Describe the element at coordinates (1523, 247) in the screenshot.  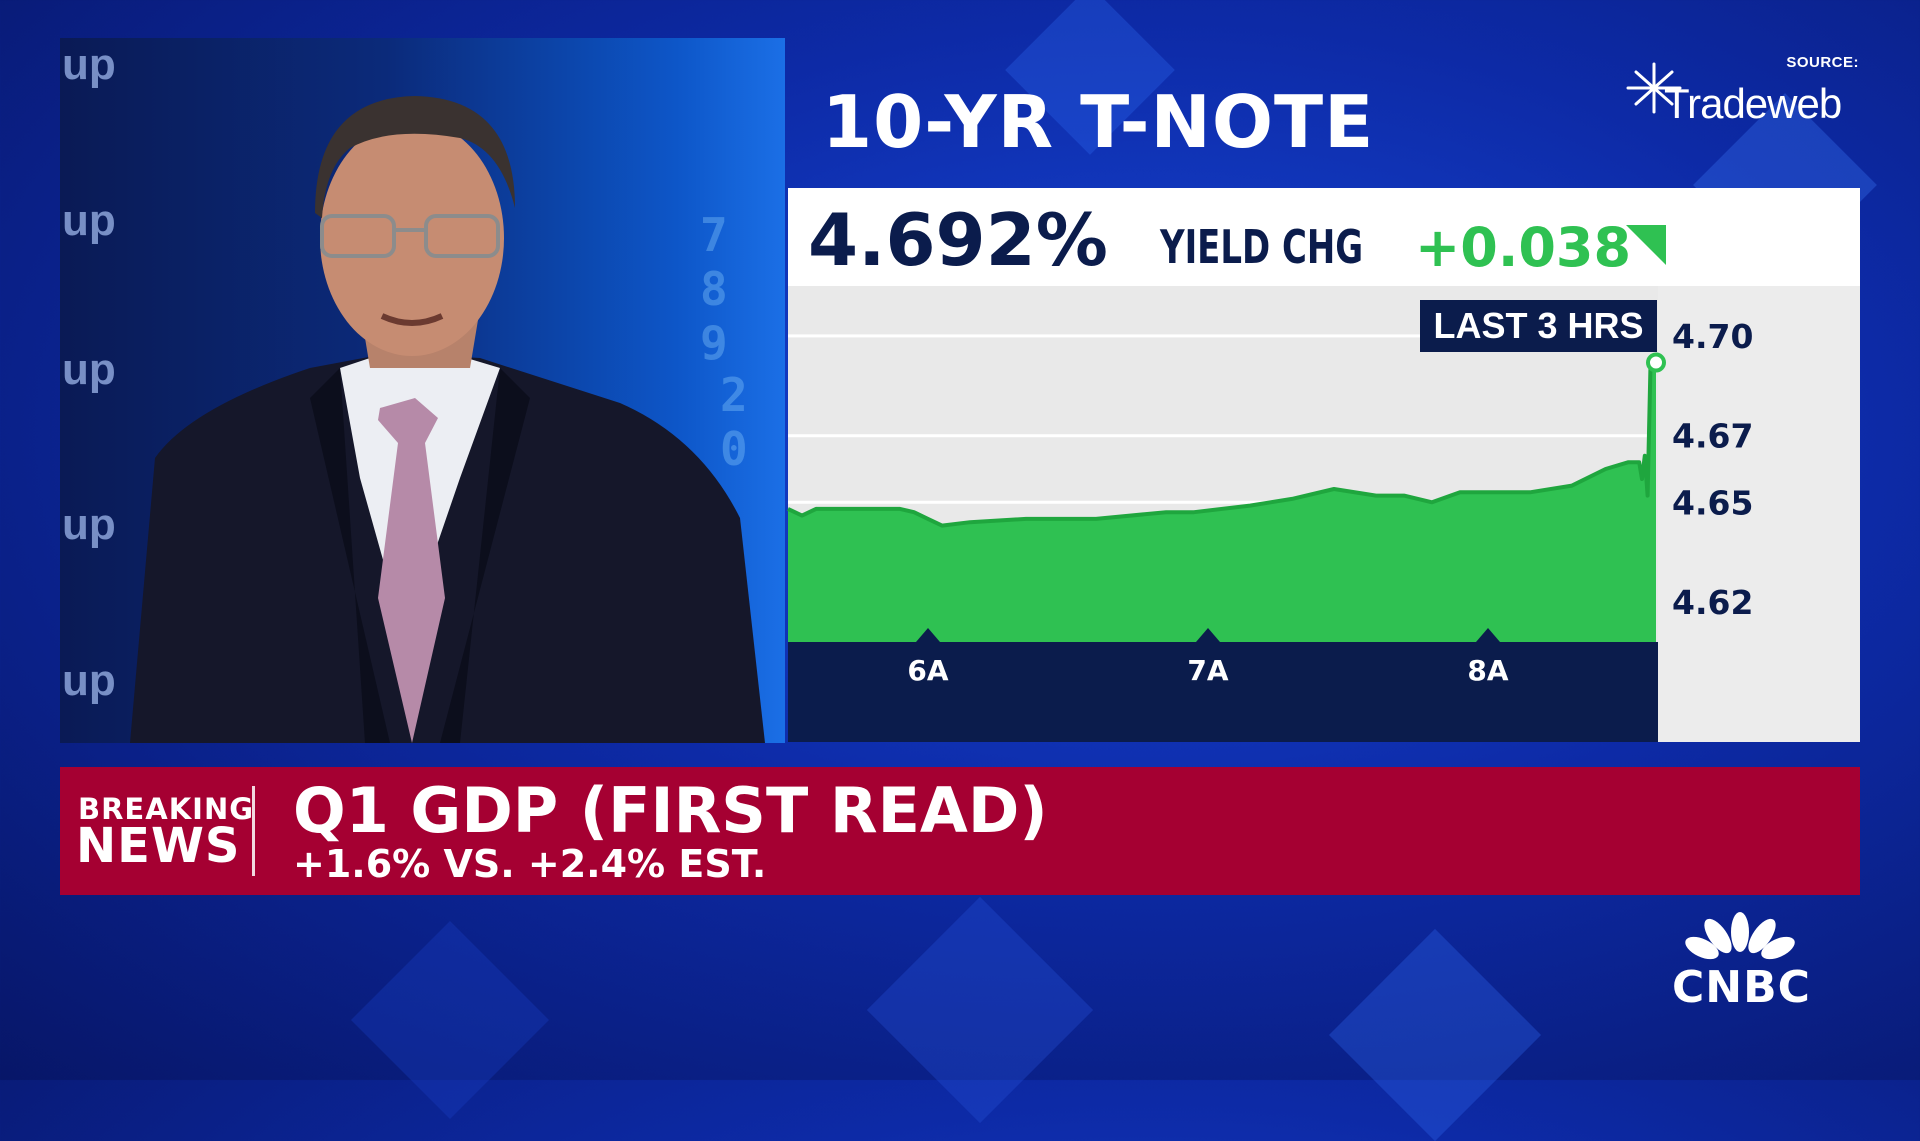
I see `yield-change-value: +0.038` at that location.